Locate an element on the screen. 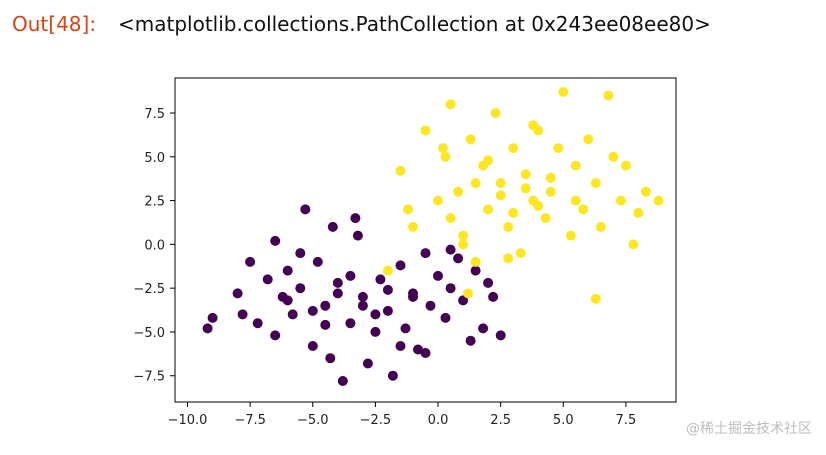  x-axis-ticks: −10.0 −7.5 −5.0 −2.5 0.0 2.5 5.0 7.5 is located at coordinates (402, 415).